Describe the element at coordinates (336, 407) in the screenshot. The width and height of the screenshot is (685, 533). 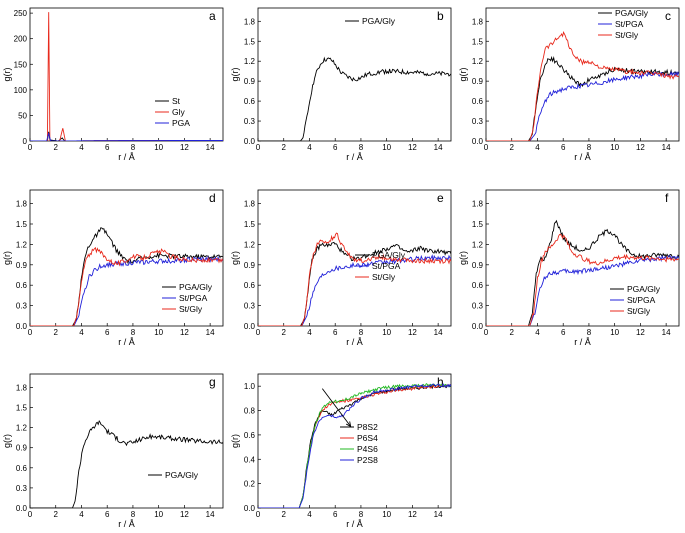
I see `trend-arrow` at that location.